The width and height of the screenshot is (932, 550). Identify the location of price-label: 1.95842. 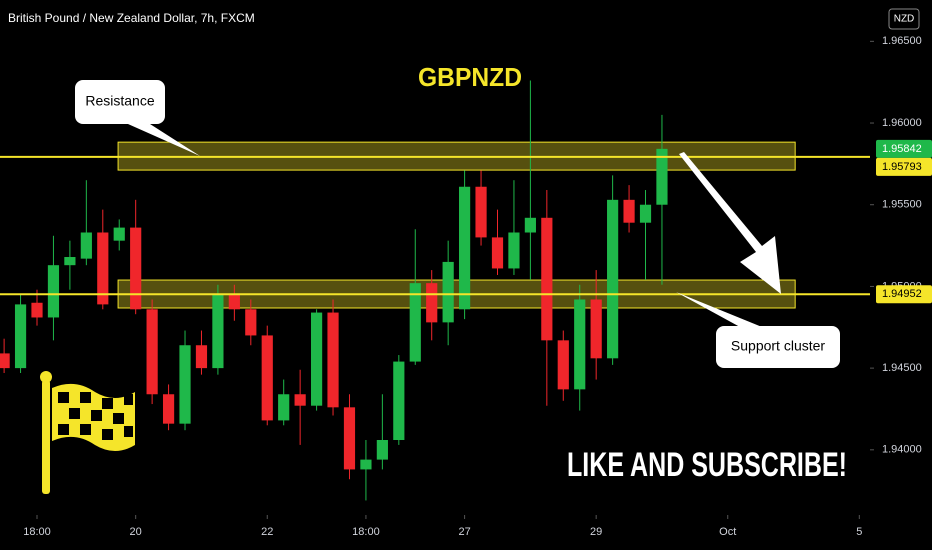
(902, 149).